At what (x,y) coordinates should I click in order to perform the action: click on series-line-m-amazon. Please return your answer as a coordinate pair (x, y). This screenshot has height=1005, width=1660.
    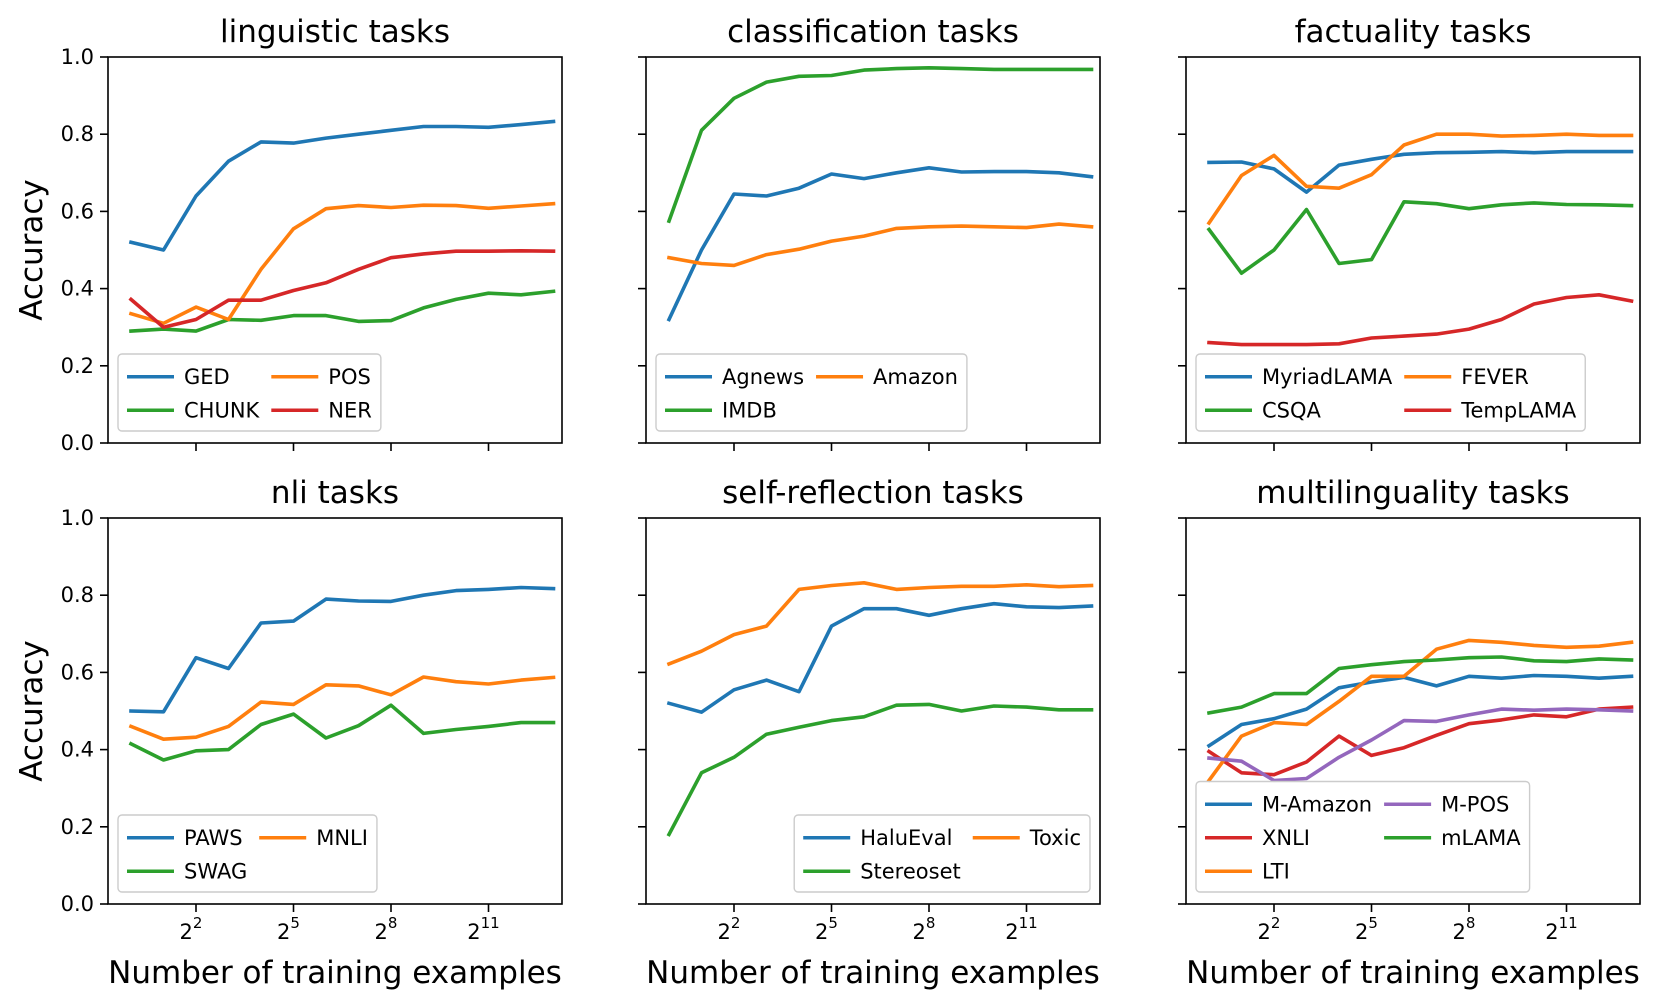
    Looking at the image, I should click on (1420, 711).